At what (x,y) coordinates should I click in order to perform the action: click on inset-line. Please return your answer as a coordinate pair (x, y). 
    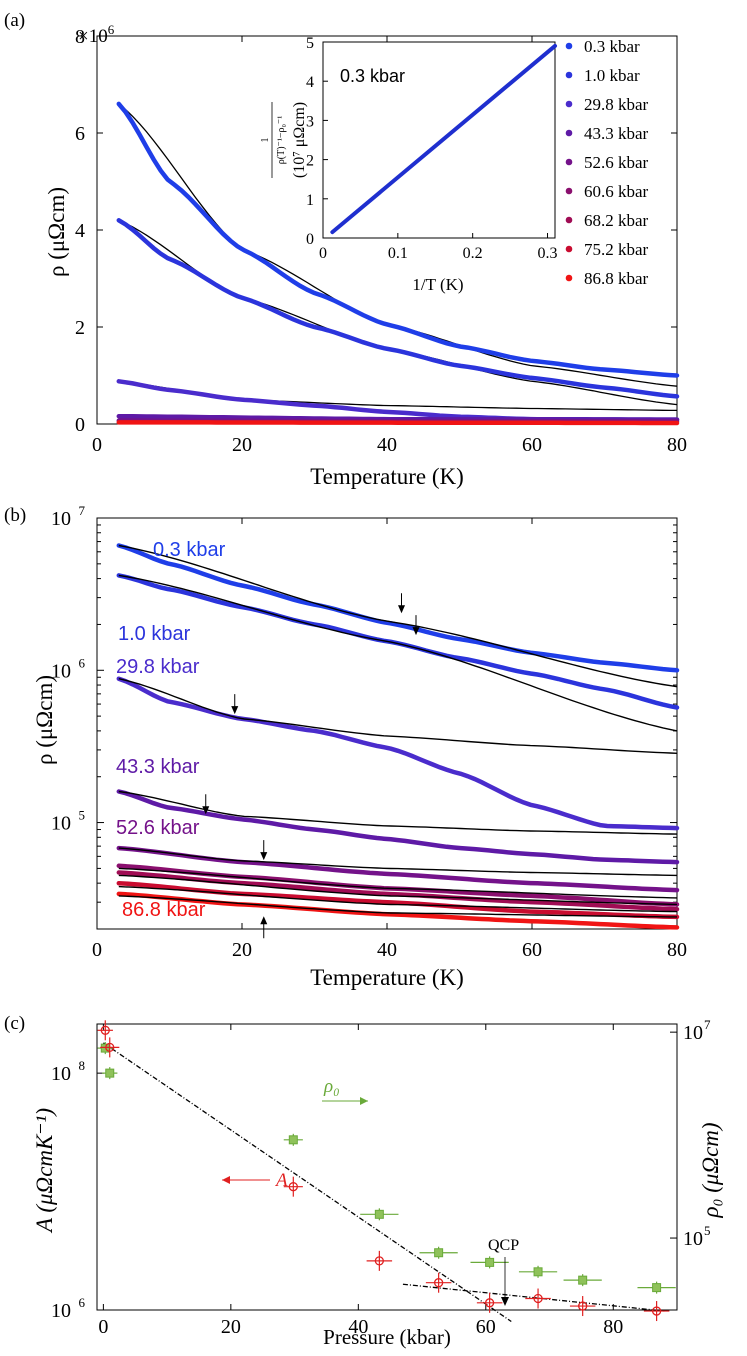
    Looking at the image, I should click on (443, 139).